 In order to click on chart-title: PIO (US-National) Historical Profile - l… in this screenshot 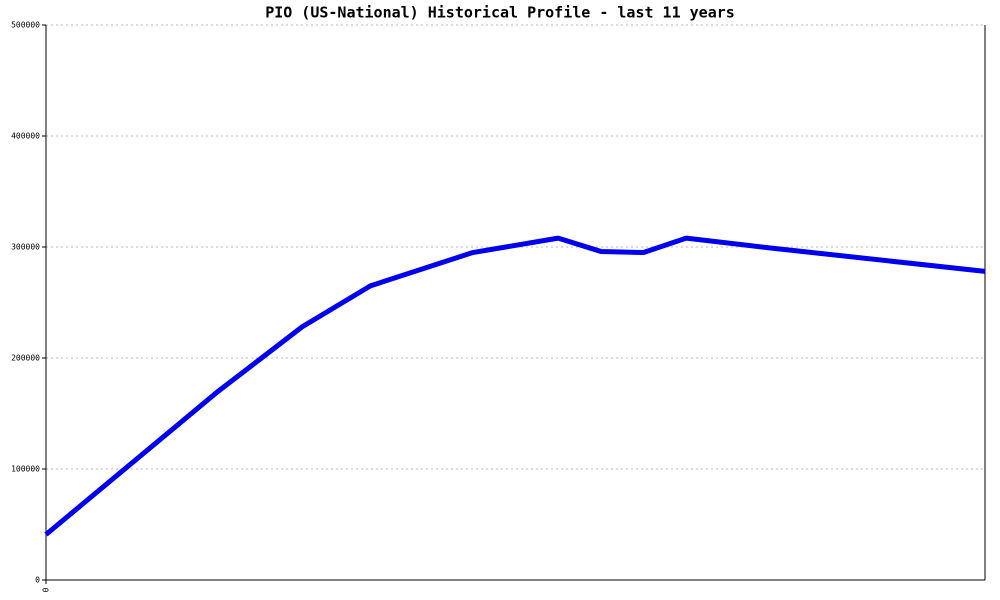, I will do `click(500, 13)`.